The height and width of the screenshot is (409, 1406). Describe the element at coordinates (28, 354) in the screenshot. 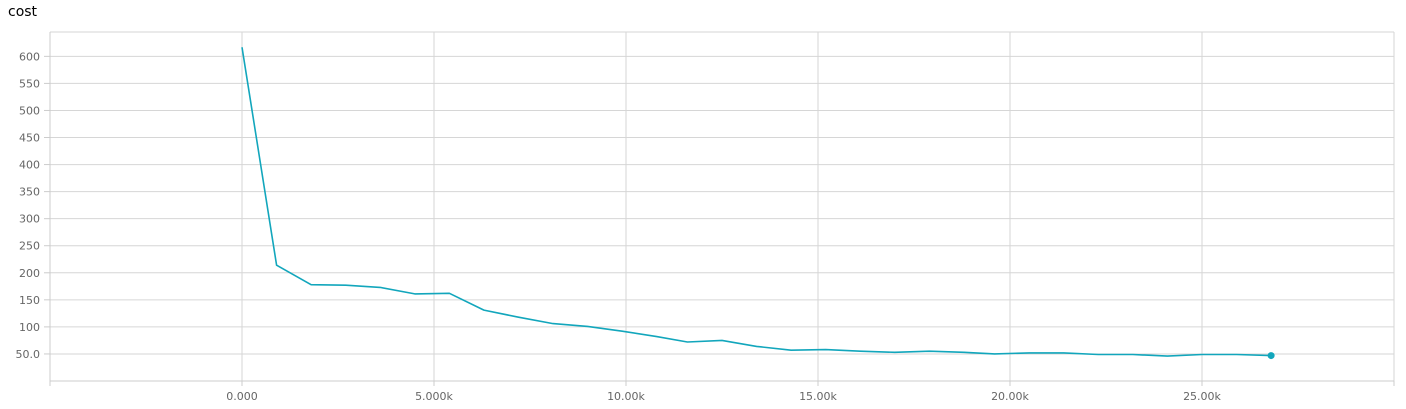

I see `y-tick-label: 50.0` at that location.